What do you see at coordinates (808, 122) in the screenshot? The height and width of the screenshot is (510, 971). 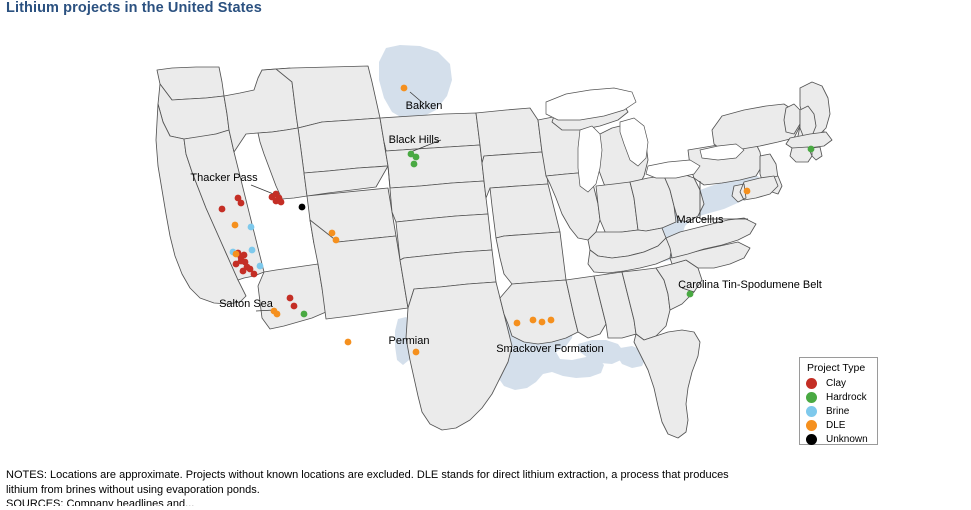 I see `state-newhampshire` at bounding box center [808, 122].